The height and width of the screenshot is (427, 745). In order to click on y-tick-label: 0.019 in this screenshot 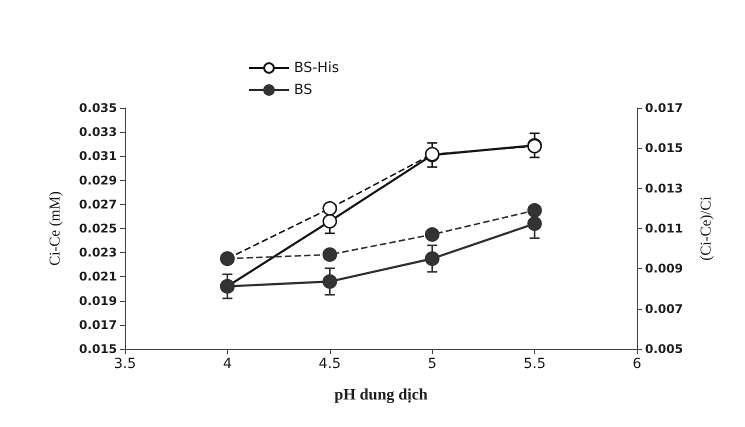, I will do `click(98, 301)`.